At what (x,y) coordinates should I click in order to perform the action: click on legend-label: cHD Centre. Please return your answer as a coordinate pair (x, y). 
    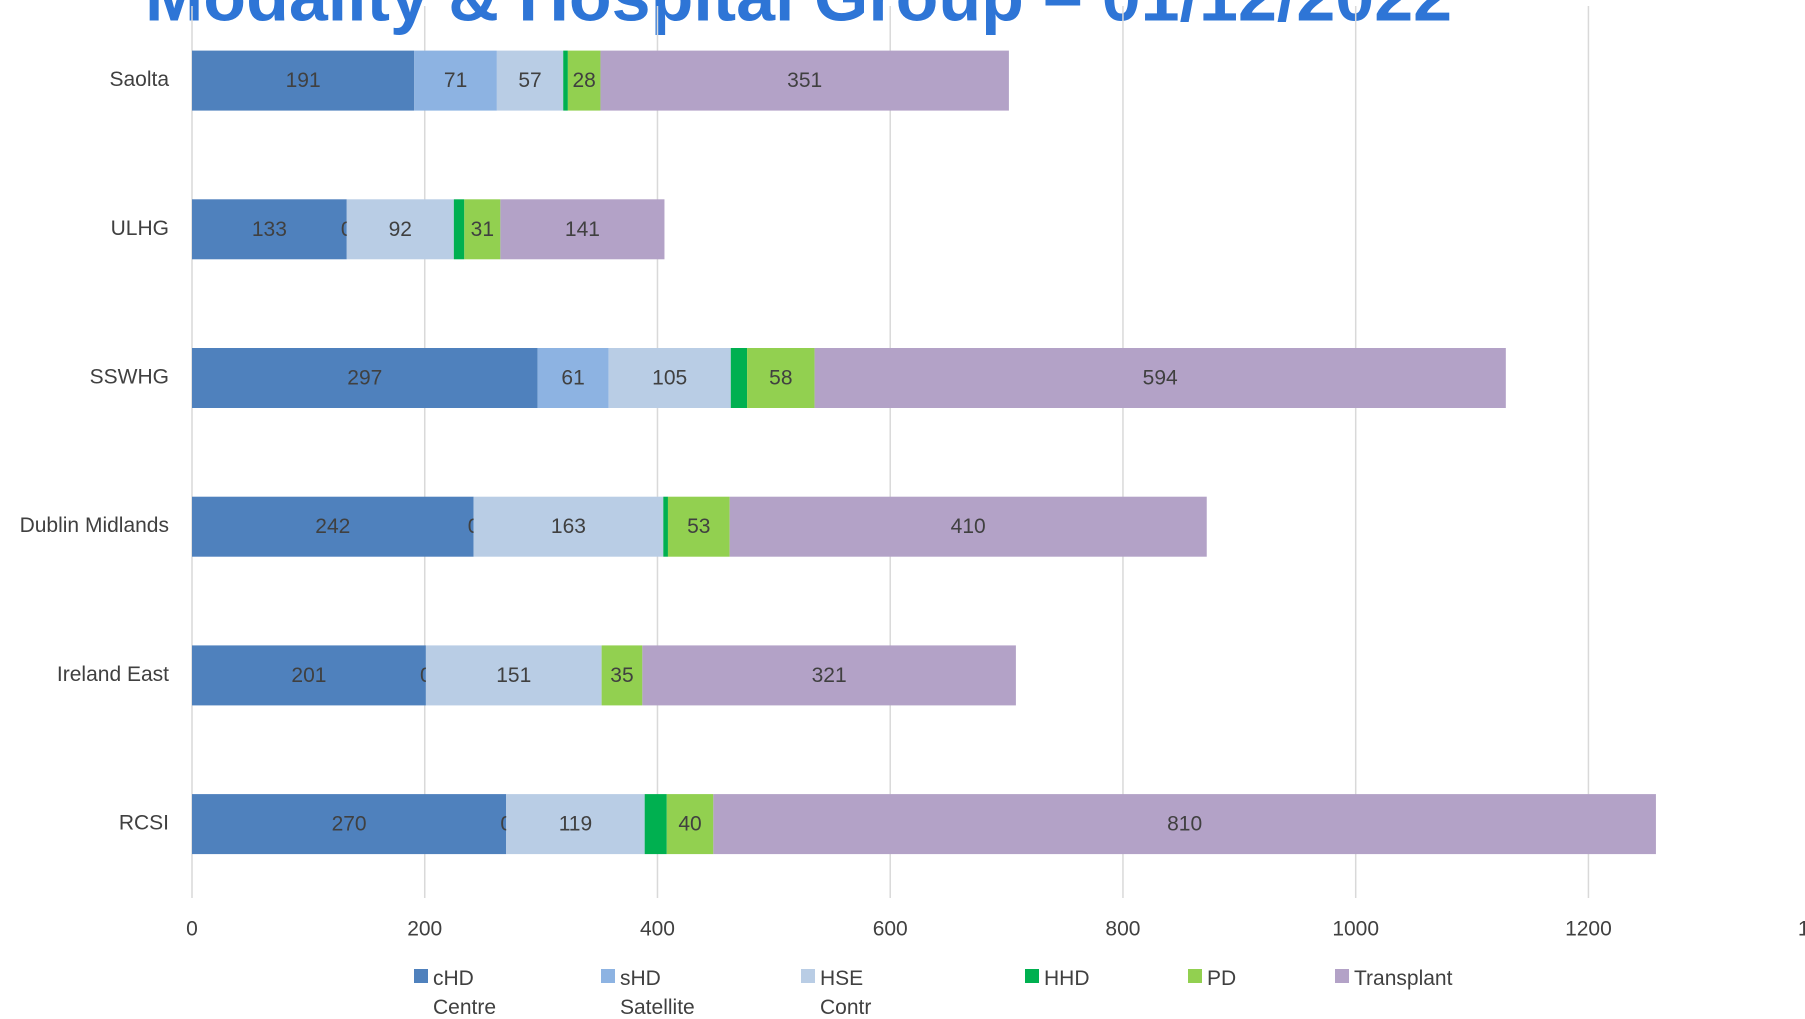
    Looking at the image, I should click on (465, 993).